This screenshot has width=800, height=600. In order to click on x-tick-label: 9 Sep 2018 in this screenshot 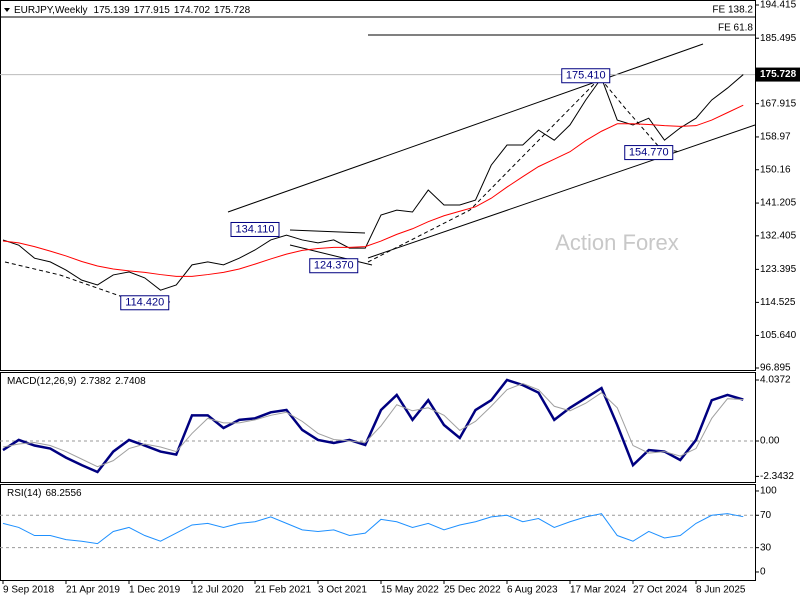, I will do `click(29, 590)`.